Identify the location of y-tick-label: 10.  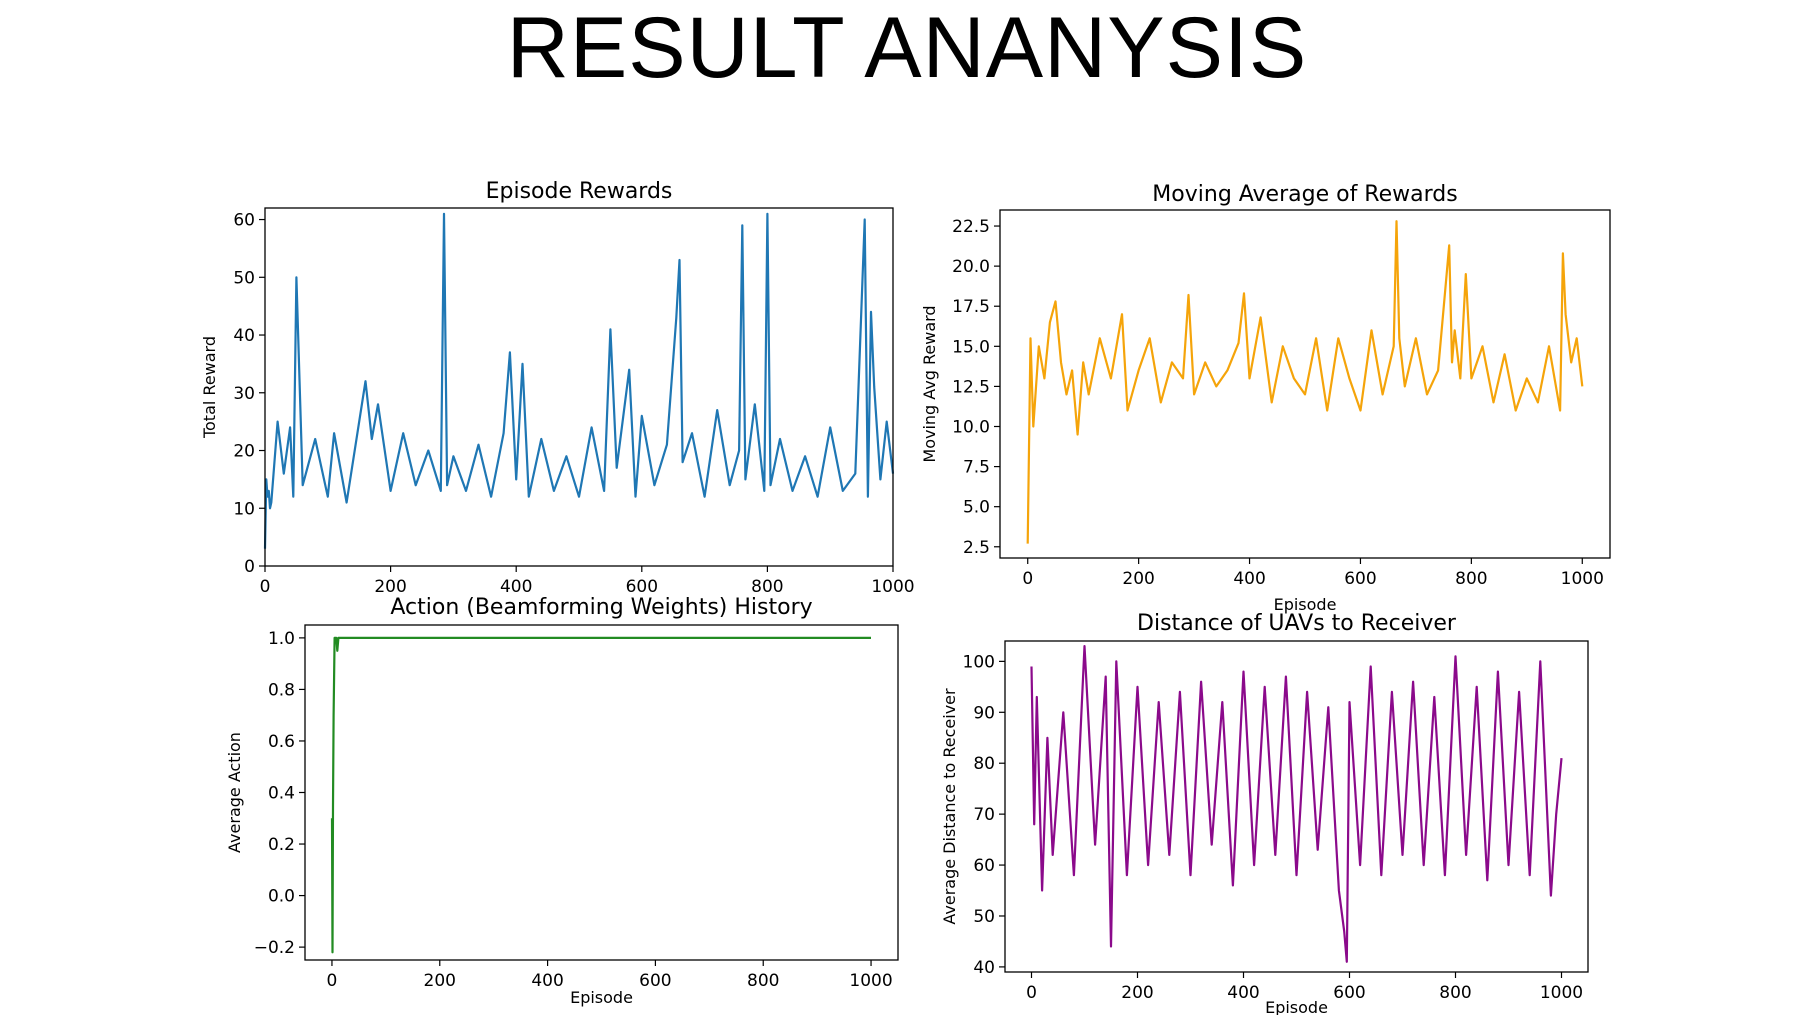
(244, 509).